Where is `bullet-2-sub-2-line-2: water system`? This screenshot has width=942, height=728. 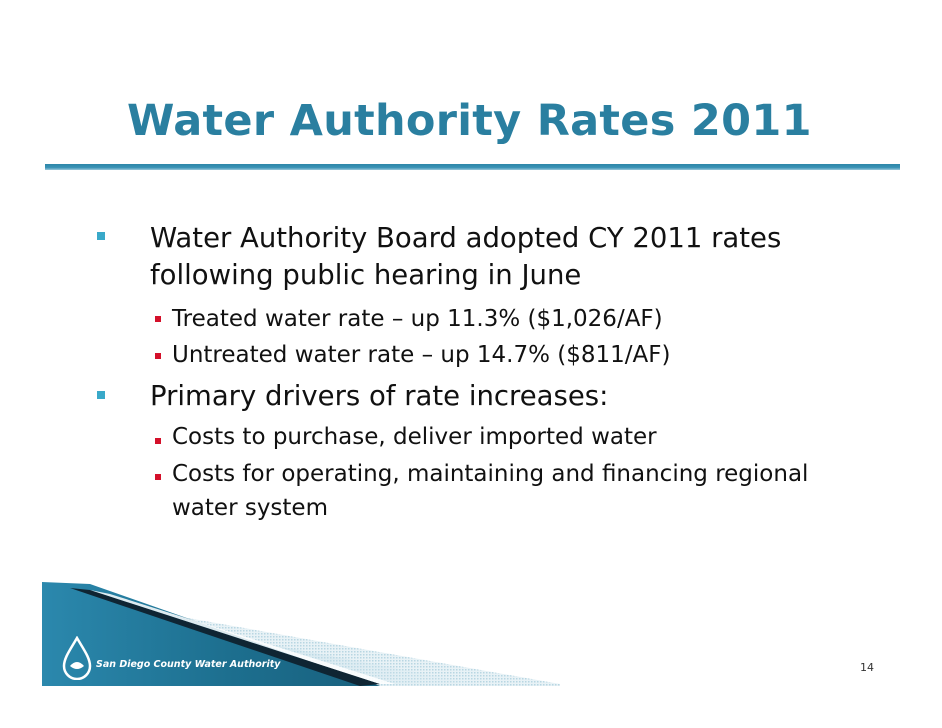 bullet-2-sub-2-line-2: water system is located at coordinates (250, 508).